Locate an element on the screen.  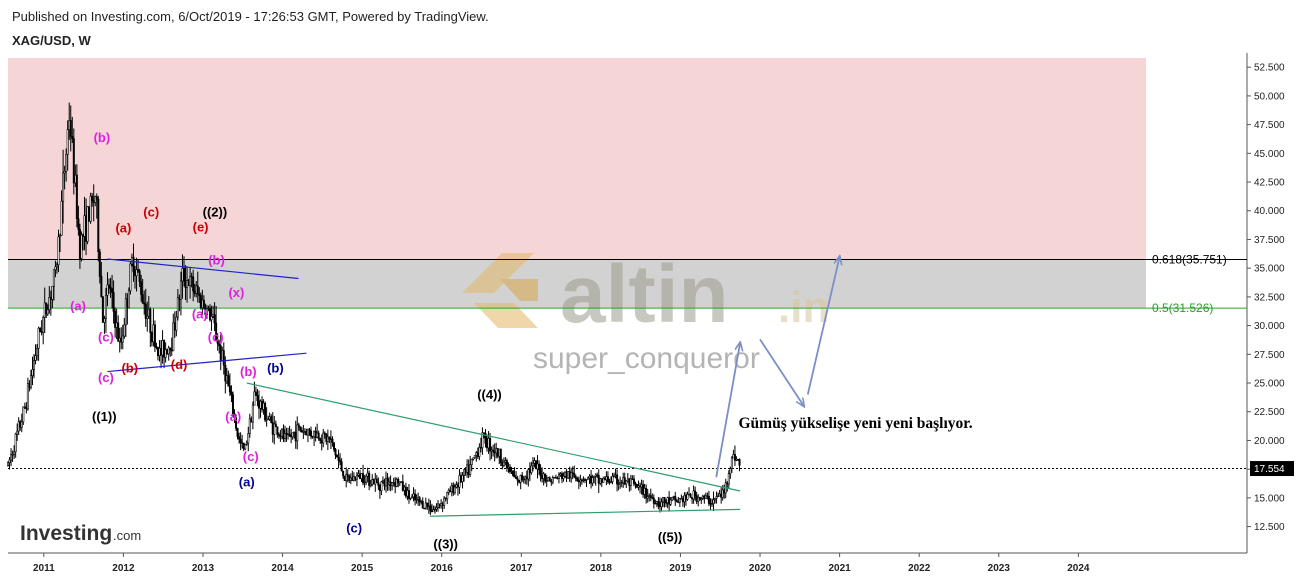
y-tick-label: 40.000 is located at coordinates (1269, 211).